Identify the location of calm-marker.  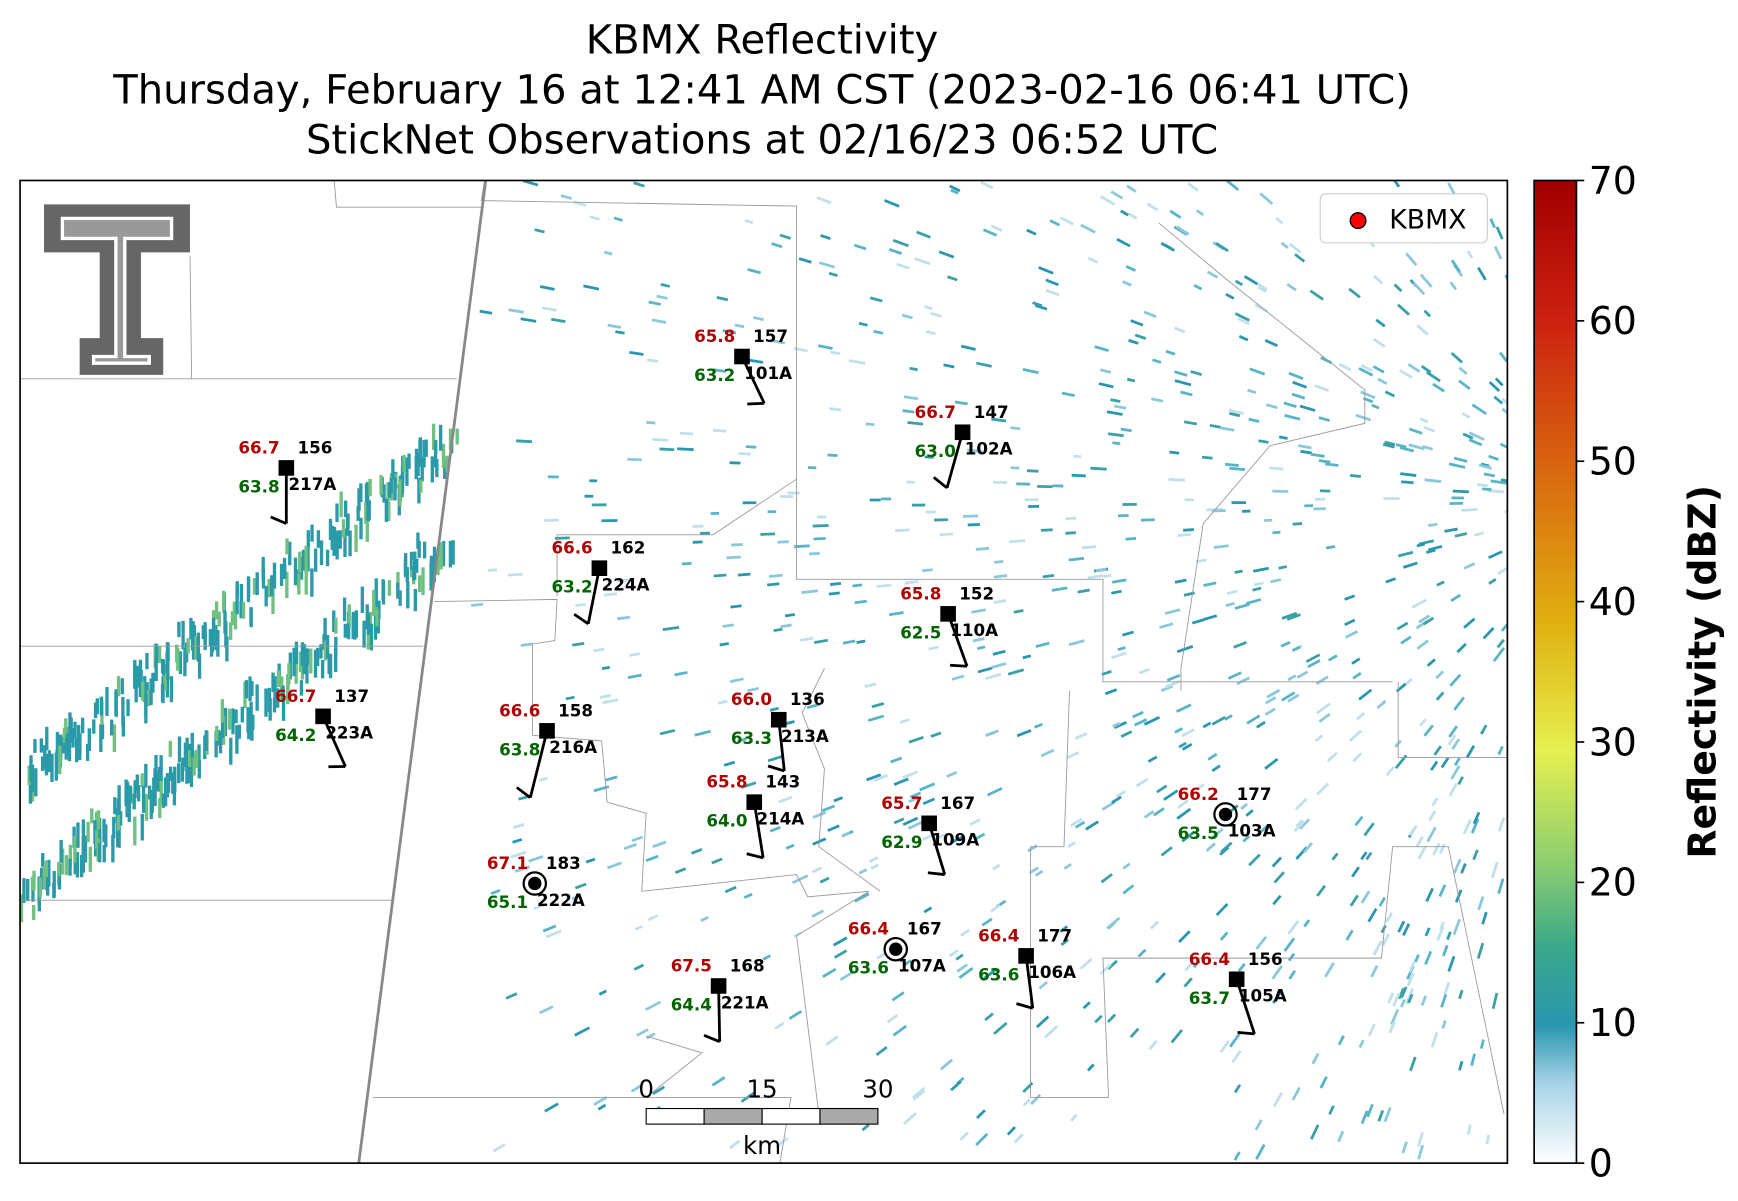
(895, 949).